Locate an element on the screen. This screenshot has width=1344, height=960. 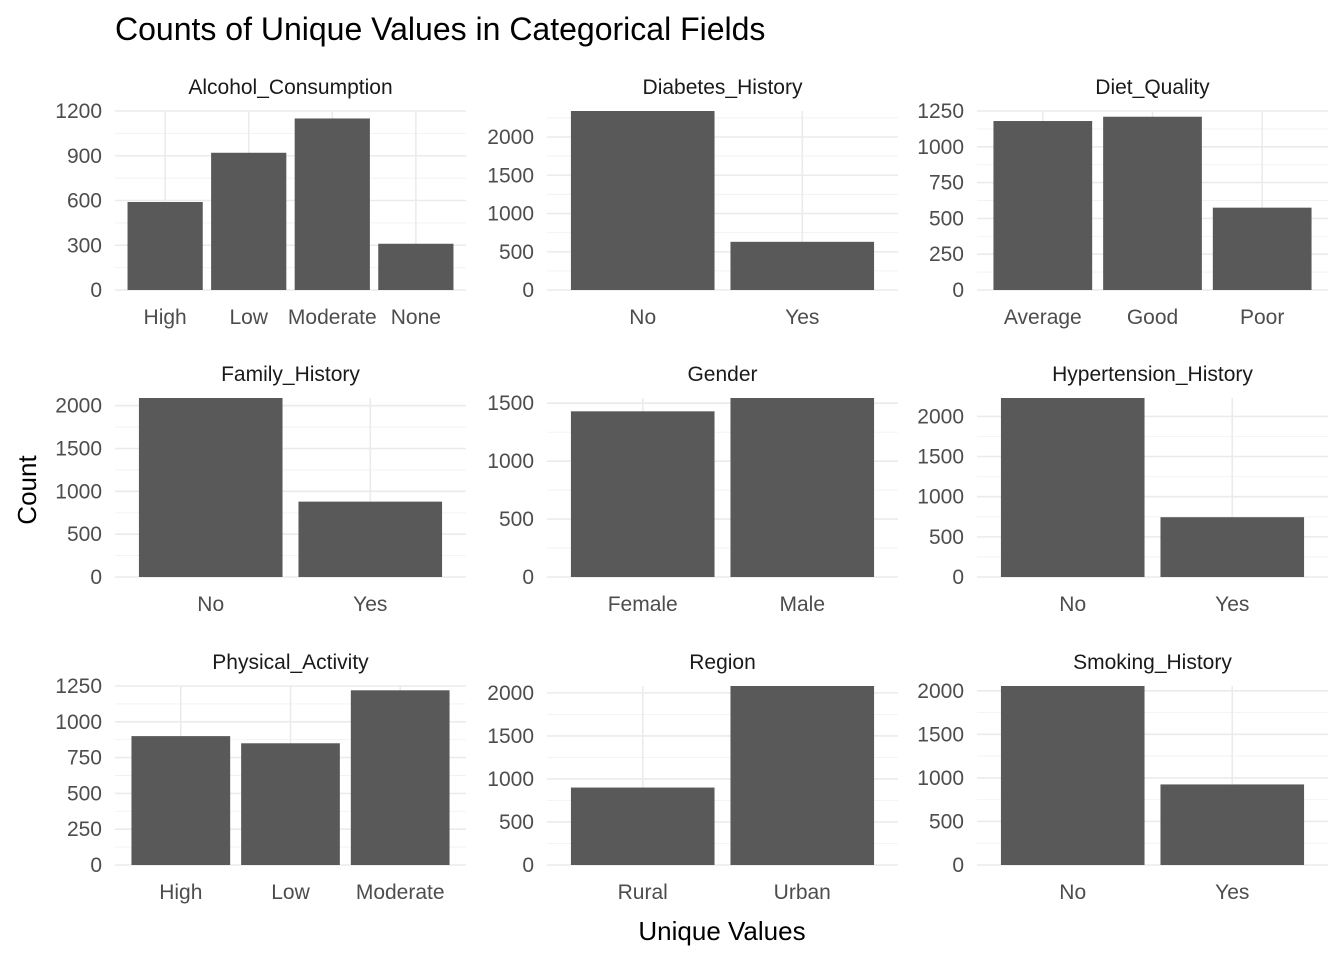
y-tick-label: 1200 is located at coordinates (78, 111).